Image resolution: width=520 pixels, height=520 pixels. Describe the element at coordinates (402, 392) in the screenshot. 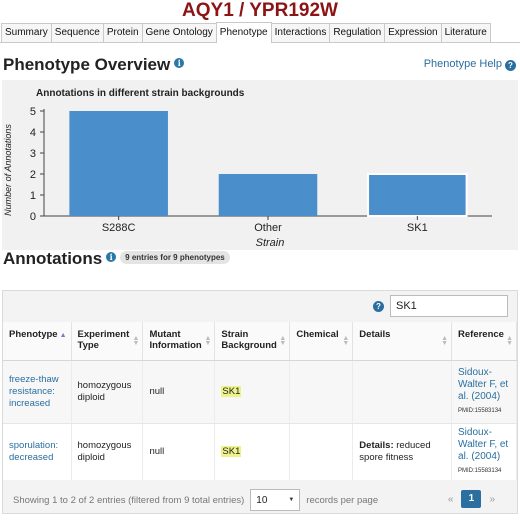

I see `details-cell` at that location.